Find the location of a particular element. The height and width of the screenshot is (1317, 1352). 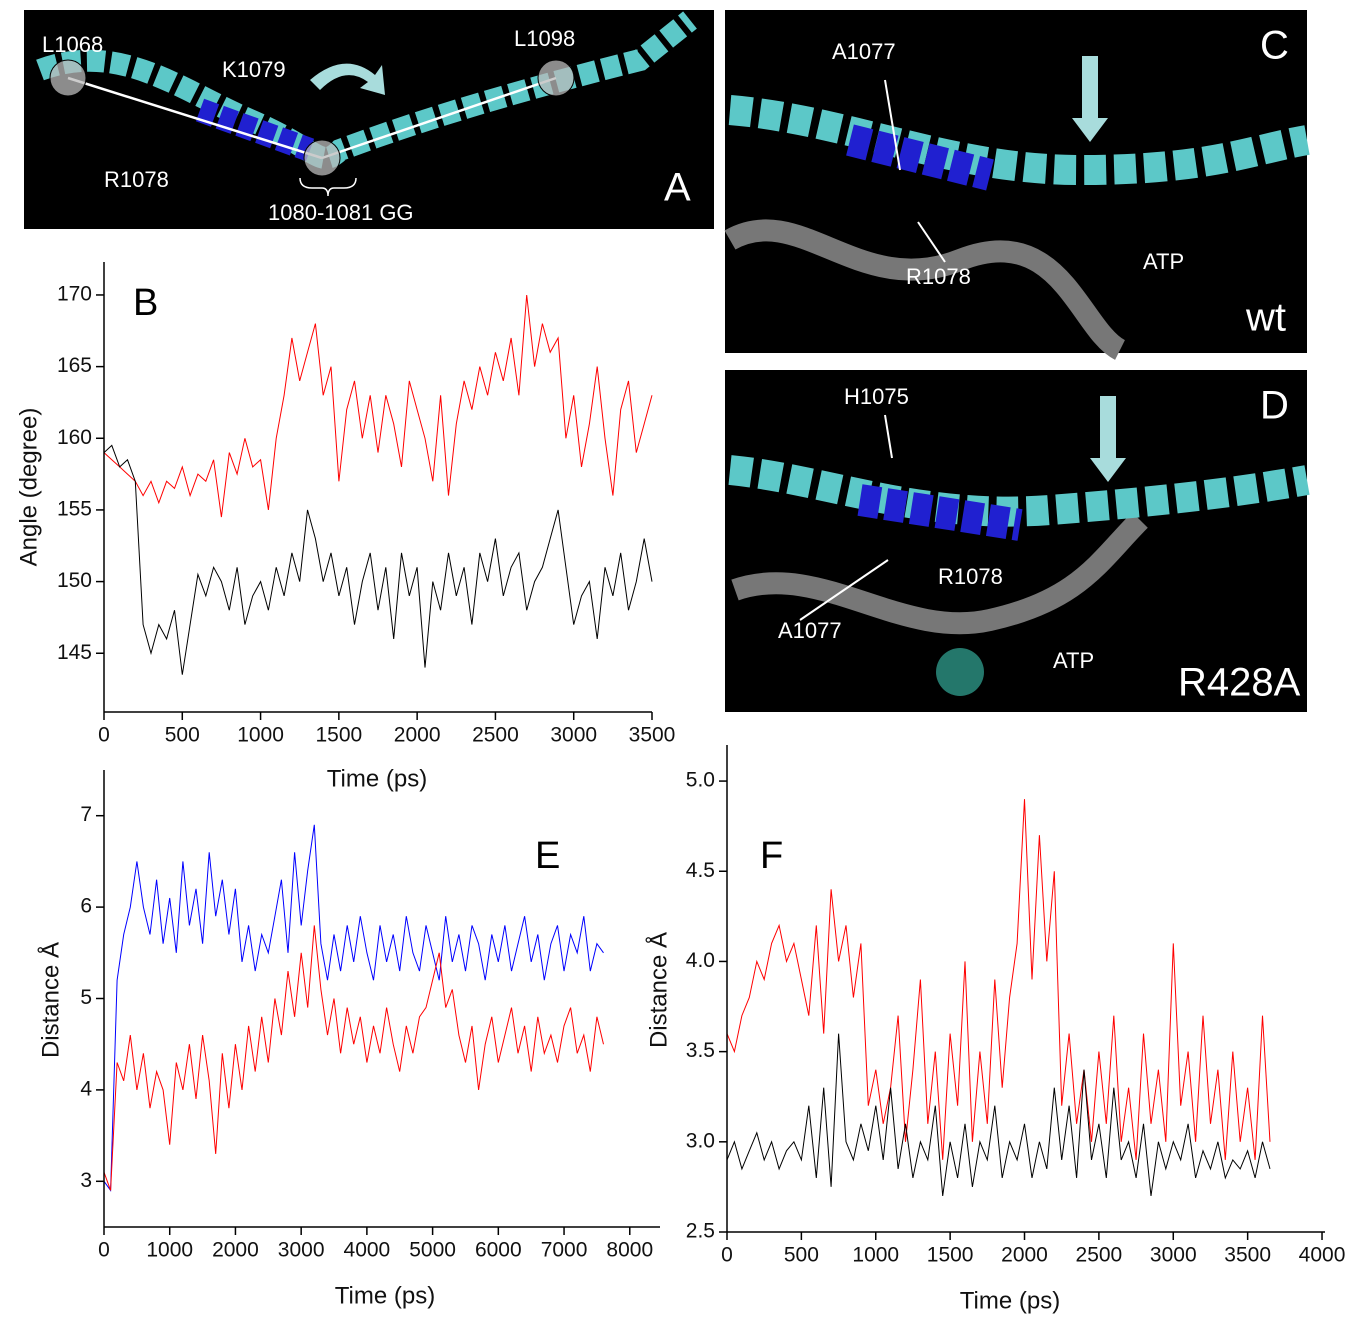

panel-letter: C is located at coordinates (1274, 46).